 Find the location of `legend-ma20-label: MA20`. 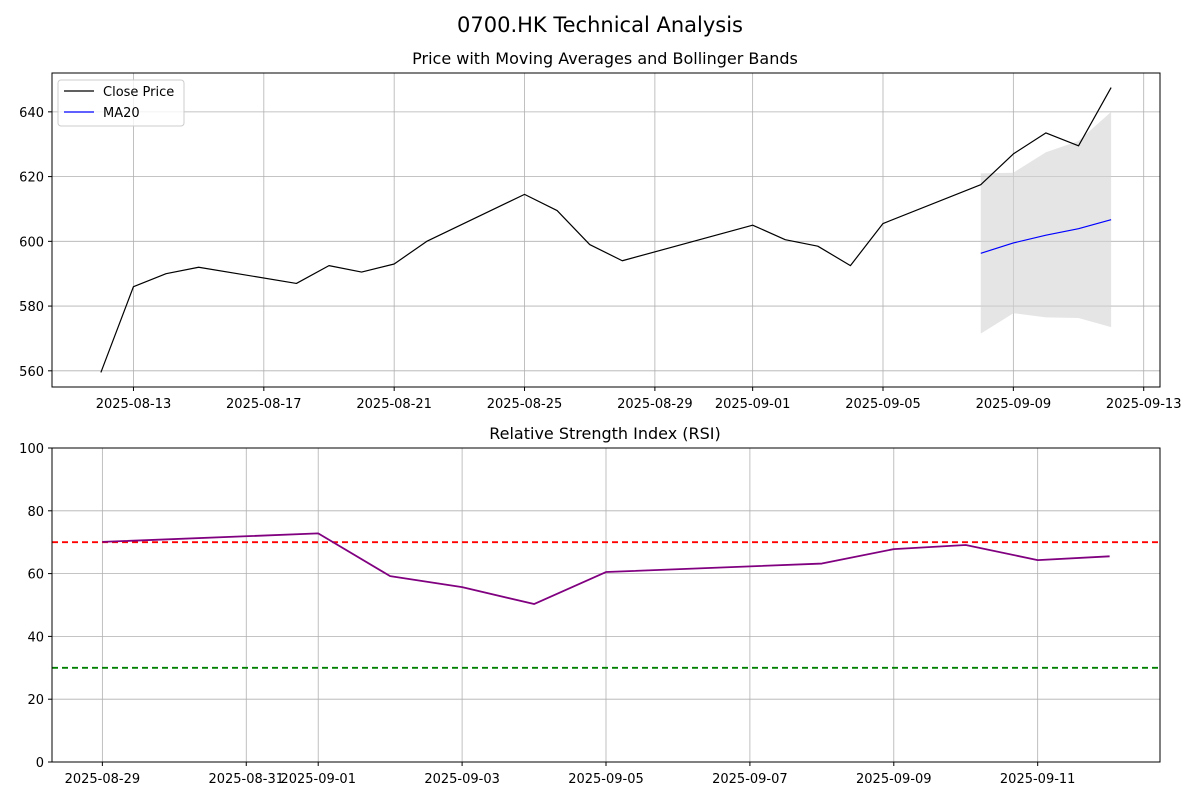

legend-ma20-label: MA20 is located at coordinates (121, 113).